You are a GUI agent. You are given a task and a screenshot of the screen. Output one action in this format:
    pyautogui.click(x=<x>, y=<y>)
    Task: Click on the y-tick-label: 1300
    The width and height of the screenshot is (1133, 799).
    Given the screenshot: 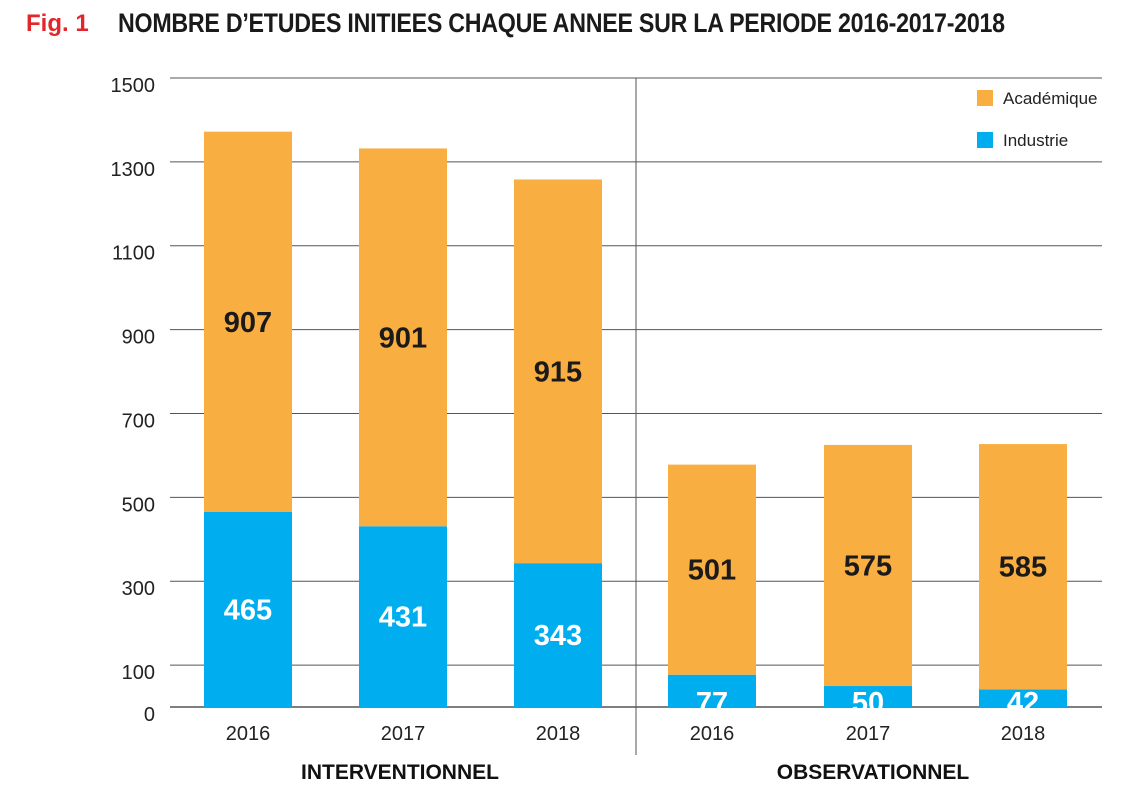 What is the action you would take?
    pyautogui.click(x=133, y=170)
    